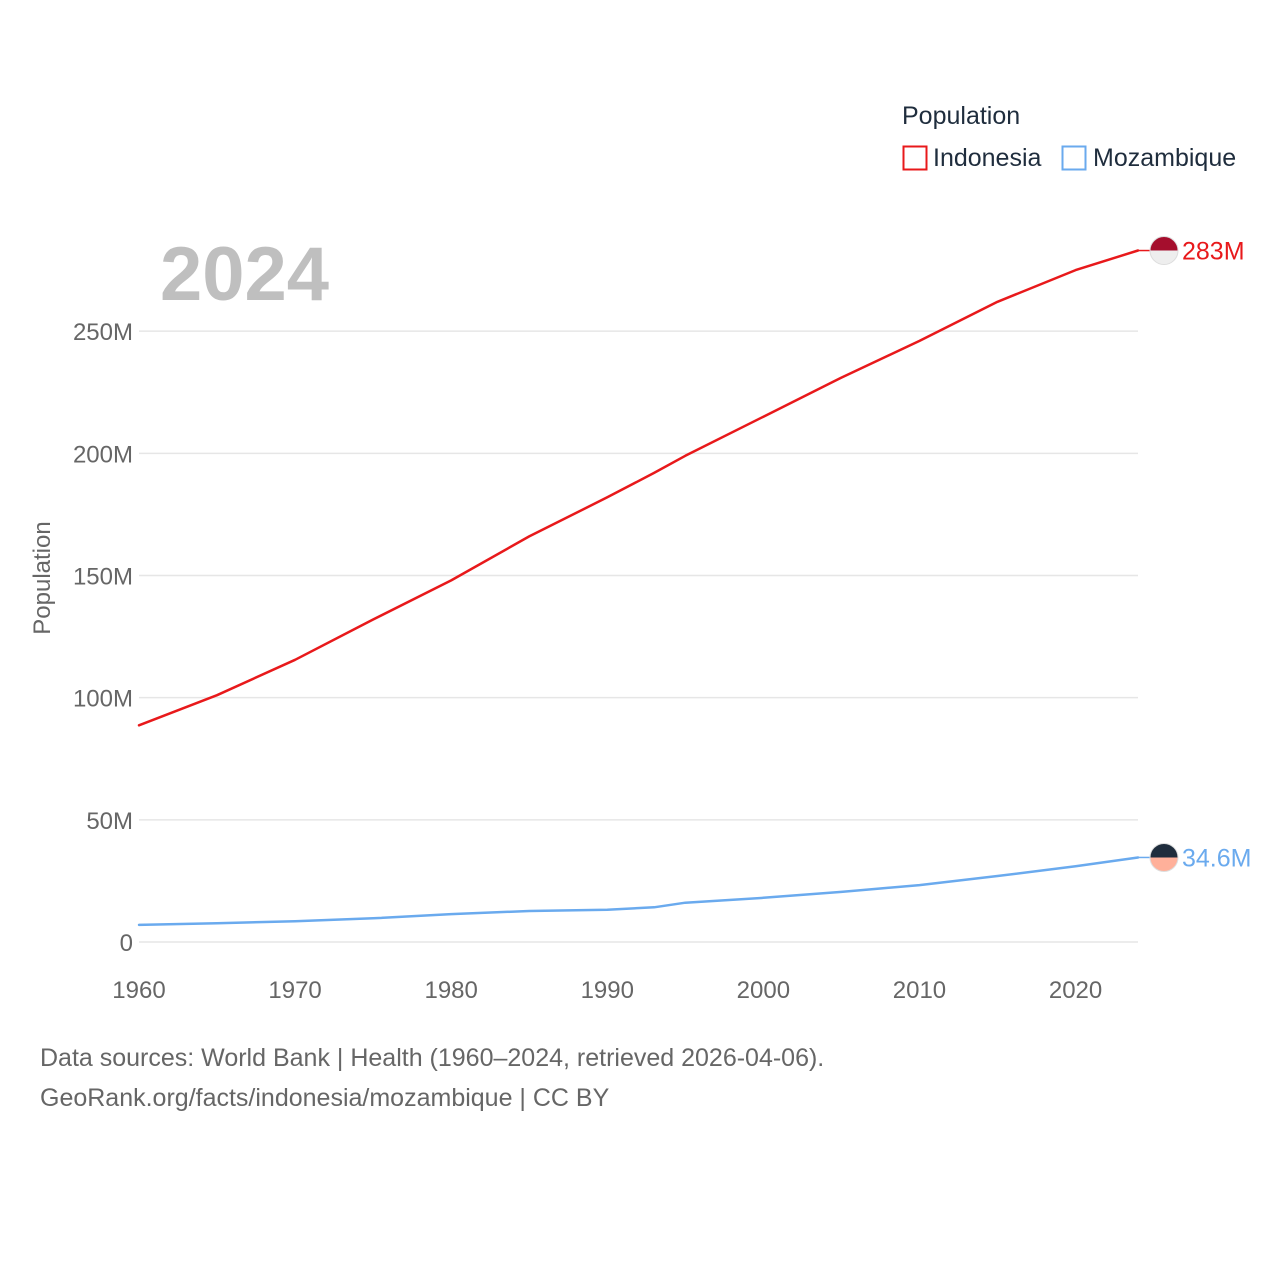  I want to click on y-tick-labels: 0 50M 100M 150M 200M 250M, so click(103, 638).